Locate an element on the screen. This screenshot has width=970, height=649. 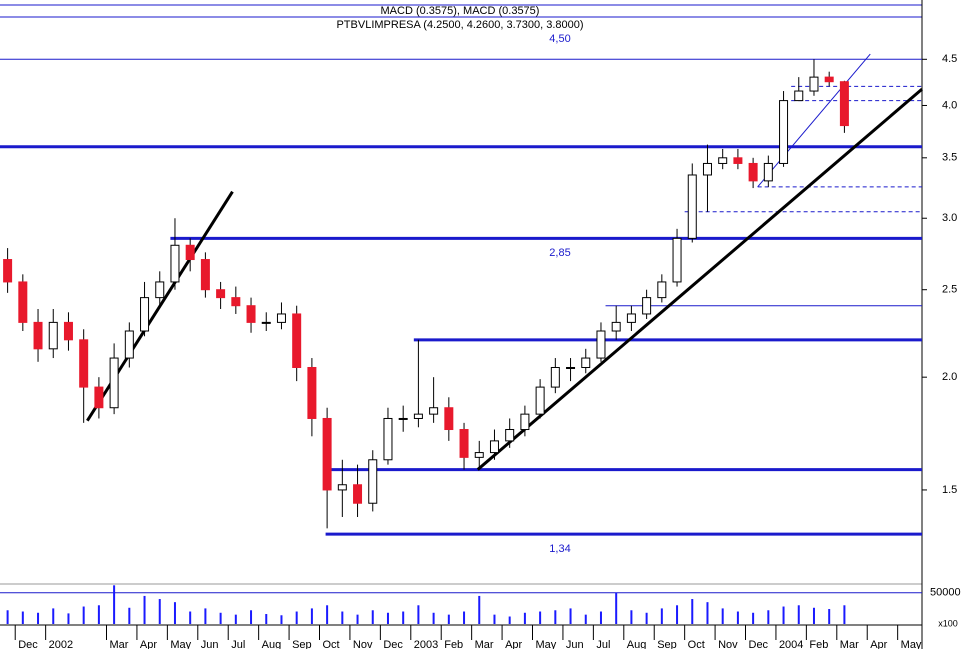
x-tick-label: Aug is located at coordinates (637, 644).